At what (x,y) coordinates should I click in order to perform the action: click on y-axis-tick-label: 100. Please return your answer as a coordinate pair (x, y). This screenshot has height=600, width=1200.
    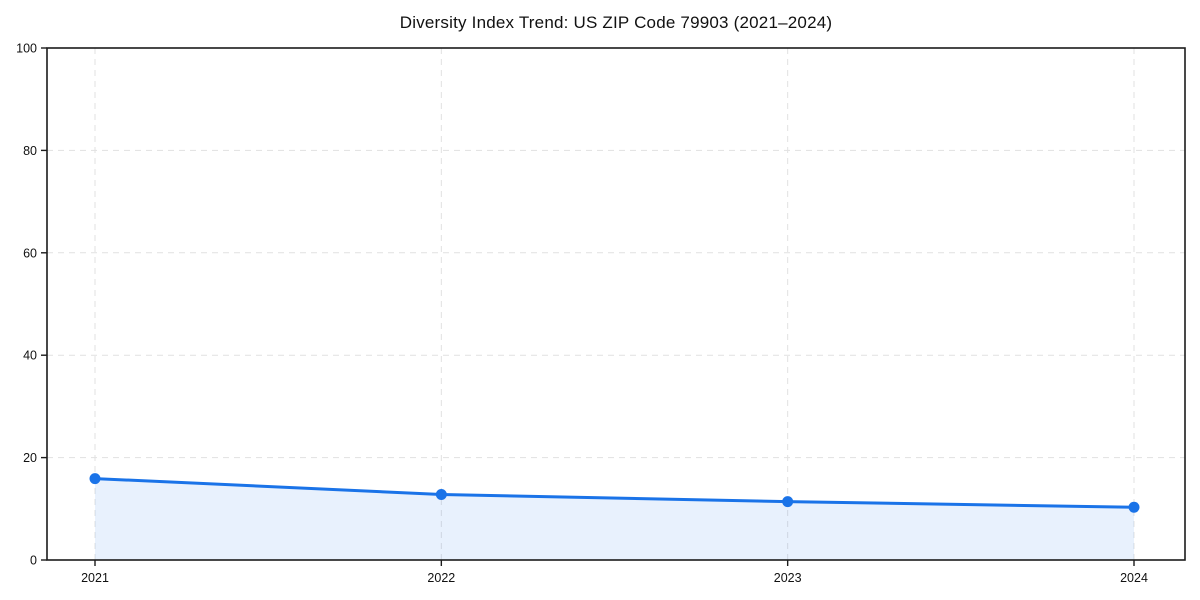
    Looking at the image, I should click on (26, 49).